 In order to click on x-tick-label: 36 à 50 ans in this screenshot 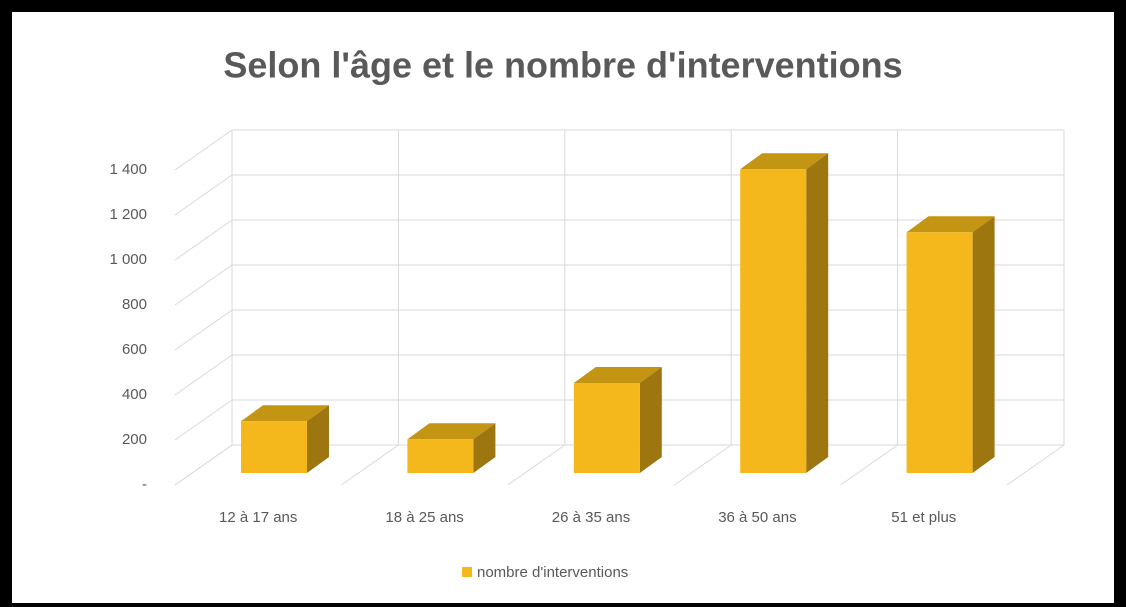, I will do `click(757, 517)`.